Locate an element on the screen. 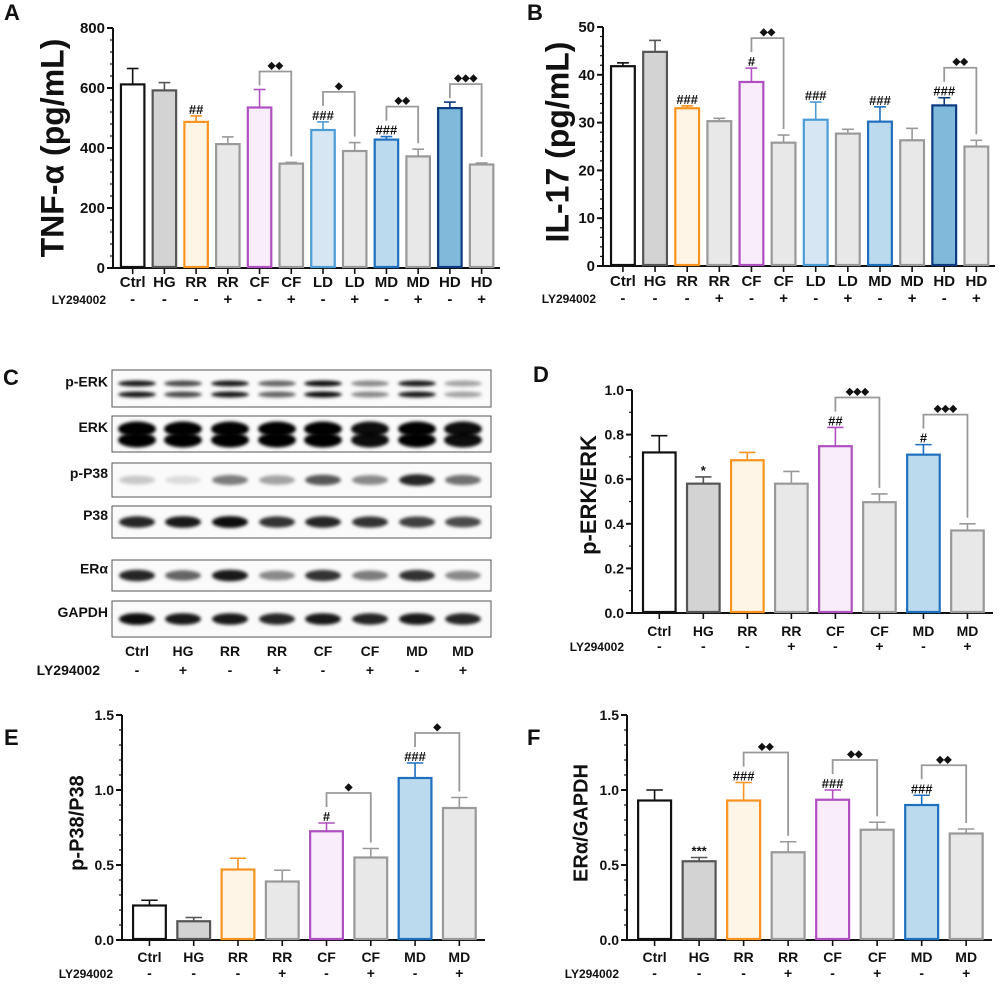 The image size is (999, 991). significance-mark: ## is located at coordinates (196, 109).